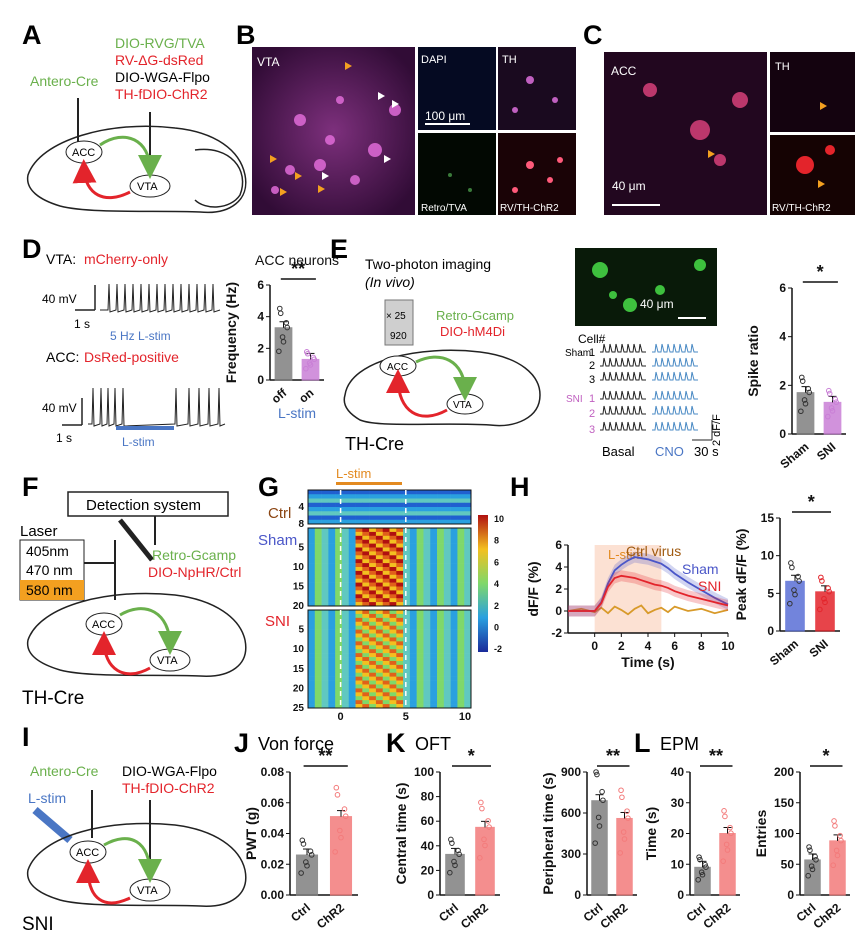 The width and height of the screenshot is (865, 940). I want to click on c-rvth-label: RV/TH-ChR2, so click(801, 208).